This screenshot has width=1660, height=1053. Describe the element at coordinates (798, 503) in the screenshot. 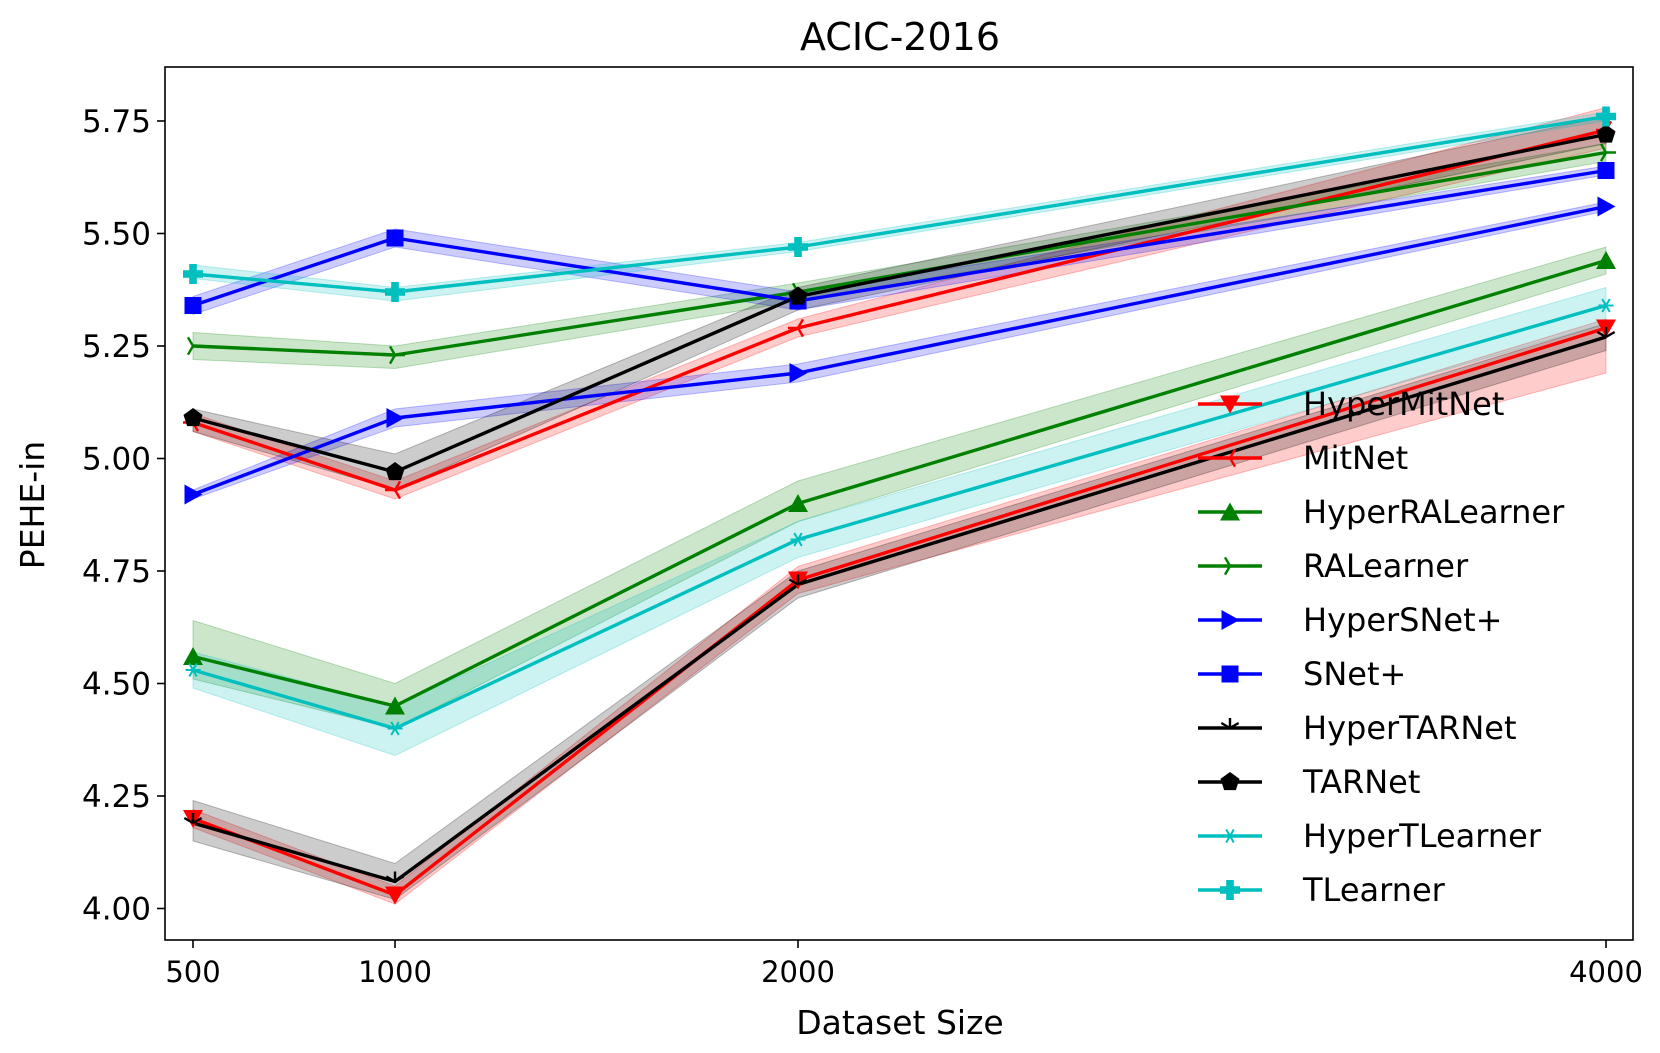

I see `point-hyperralearner-2000` at that location.